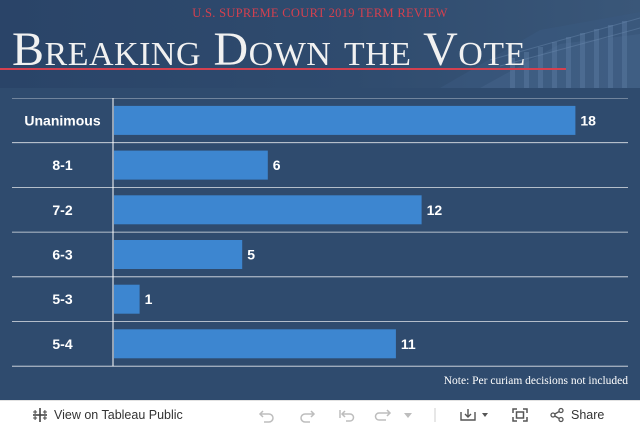 This screenshot has height=428, width=640. What do you see at coordinates (535, 381) in the screenshot?
I see `footnote: Note: Per curiam decisions not included` at bounding box center [535, 381].